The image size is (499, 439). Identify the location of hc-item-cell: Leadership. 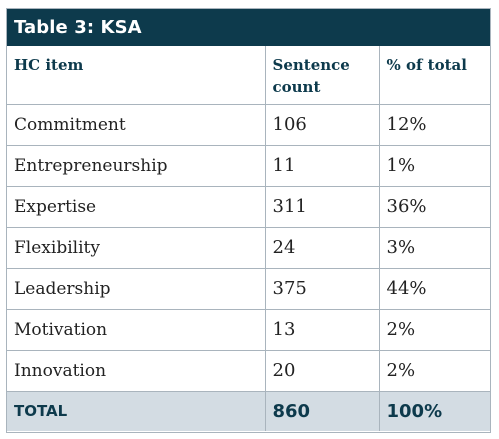
(136, 289).